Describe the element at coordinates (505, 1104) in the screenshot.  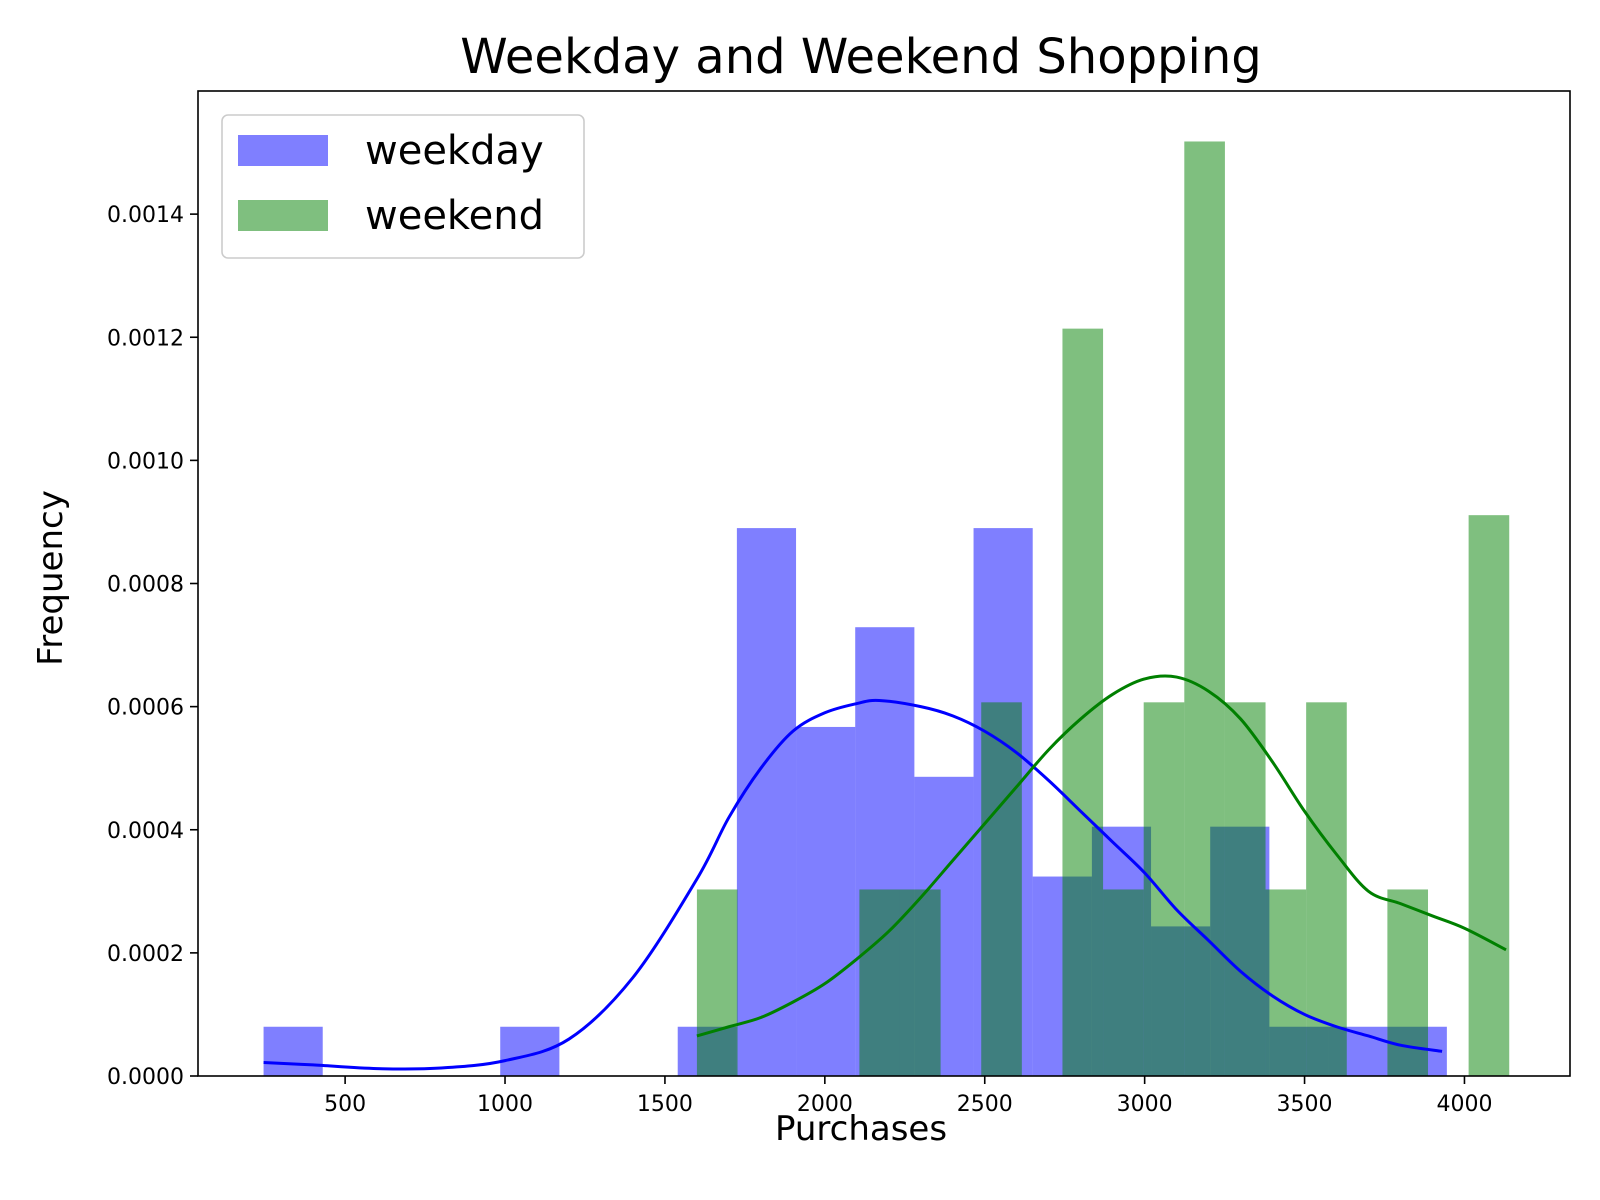
I see `x-tick-label: 1000` at that location.